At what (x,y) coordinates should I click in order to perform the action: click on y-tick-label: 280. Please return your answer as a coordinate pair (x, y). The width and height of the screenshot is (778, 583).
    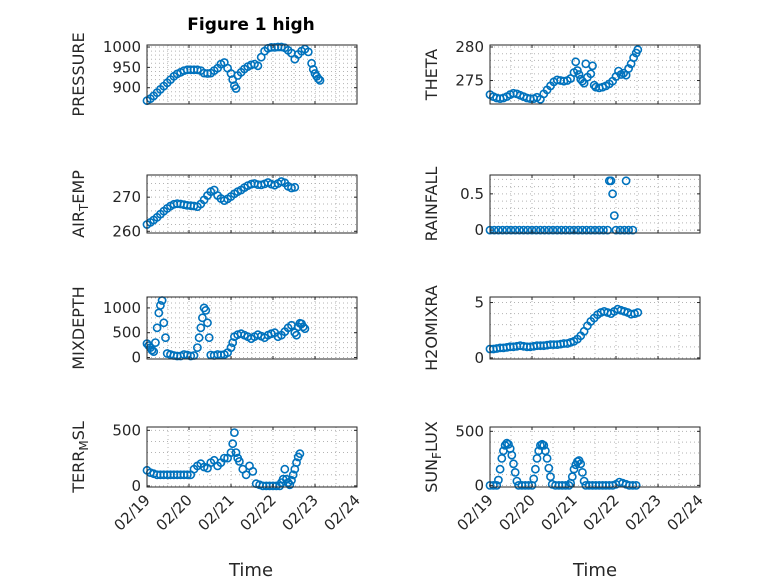
    Looking at the image, I should click on (469, 47).